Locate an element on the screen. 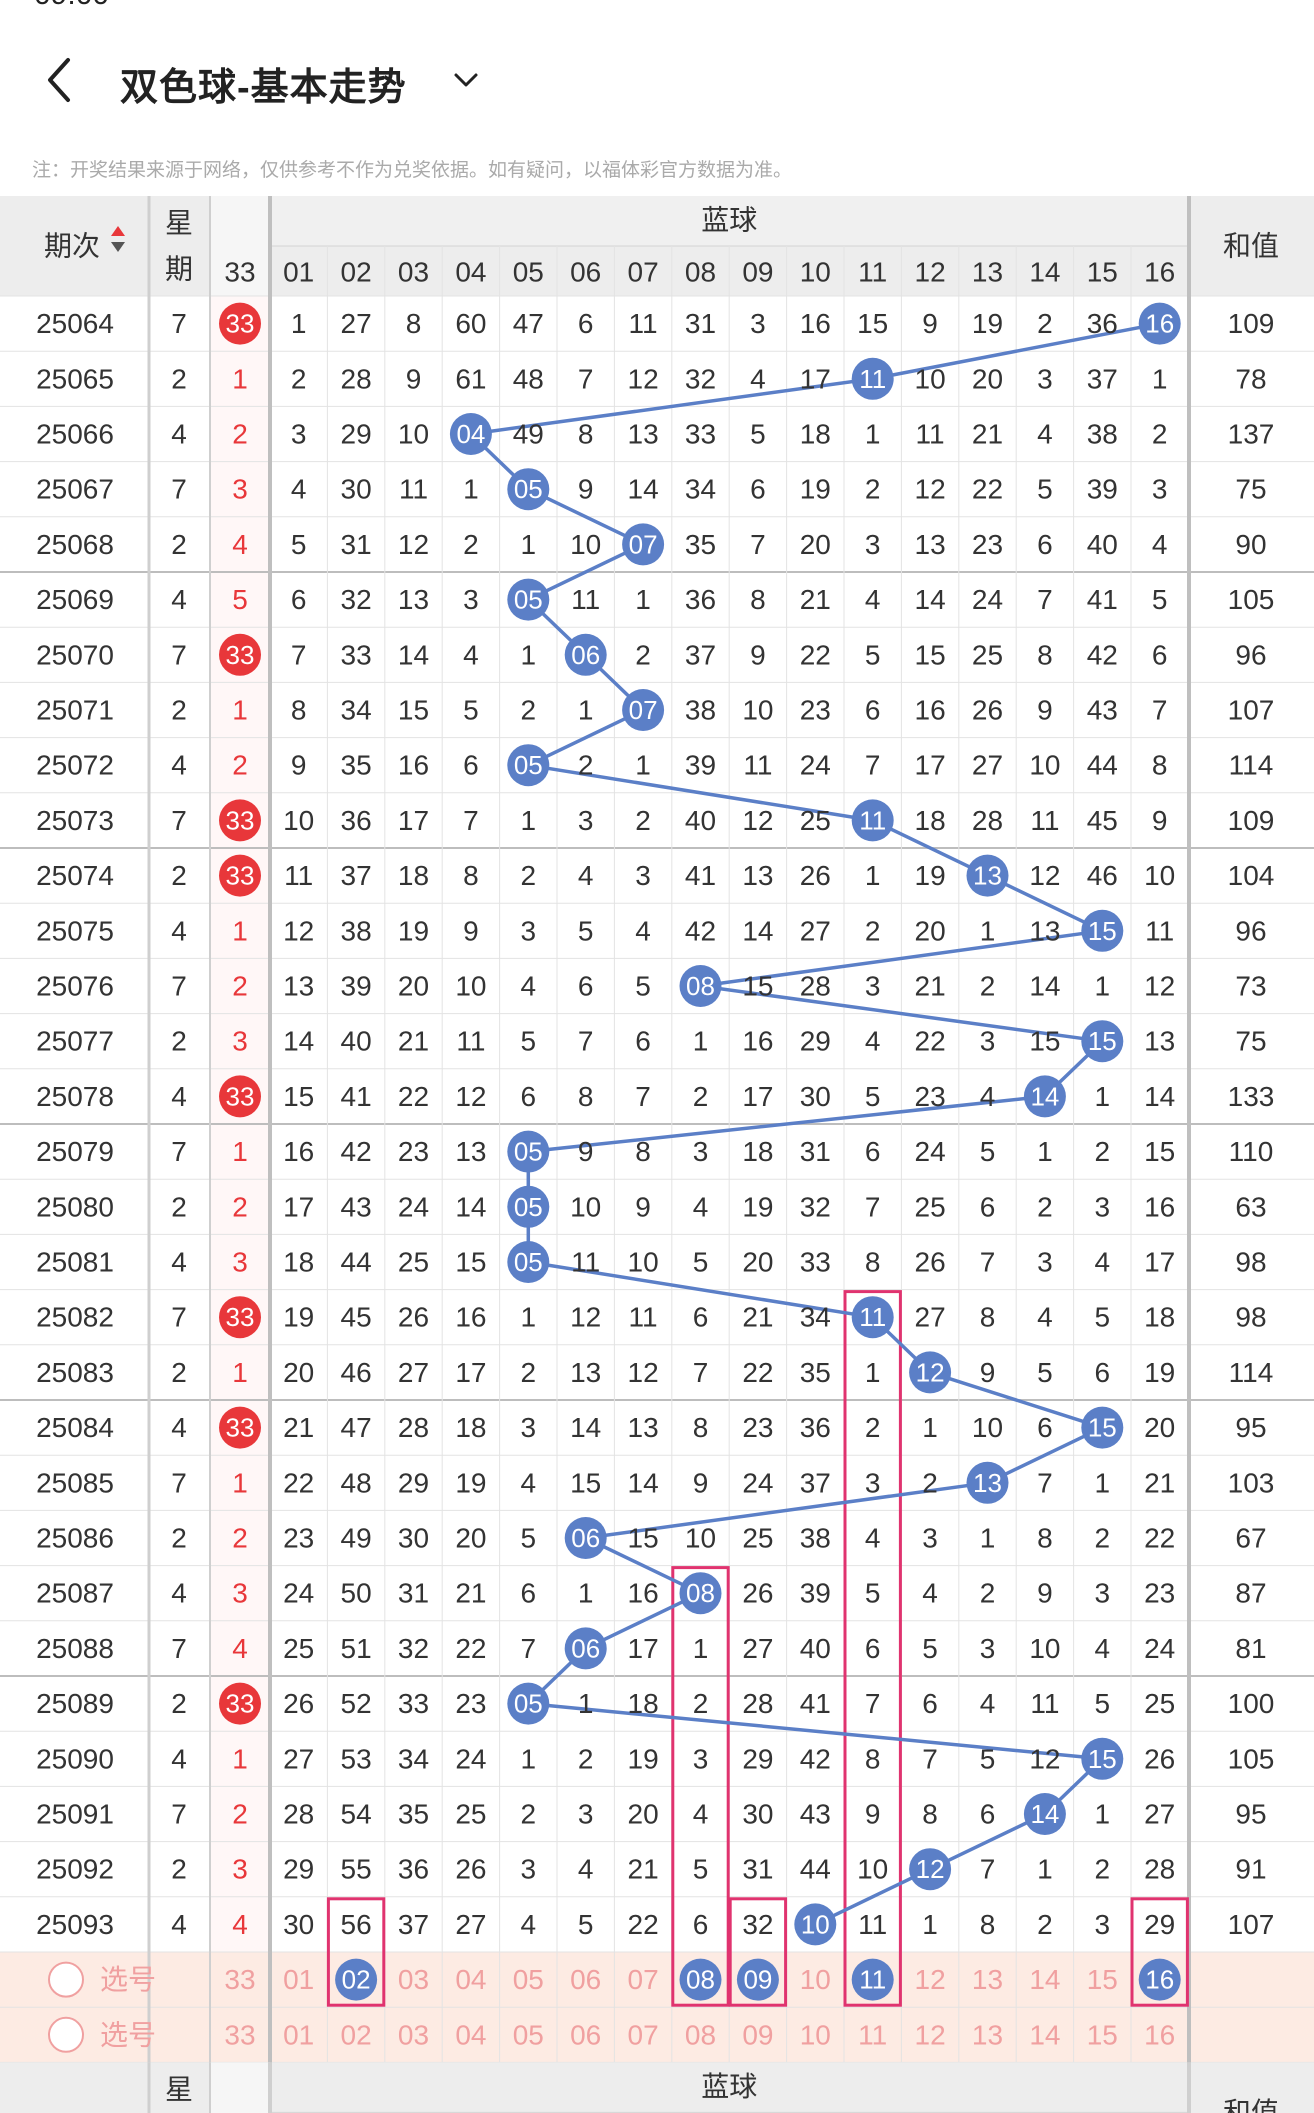  week-cell: 2 is located at coordinates (179, 1869).